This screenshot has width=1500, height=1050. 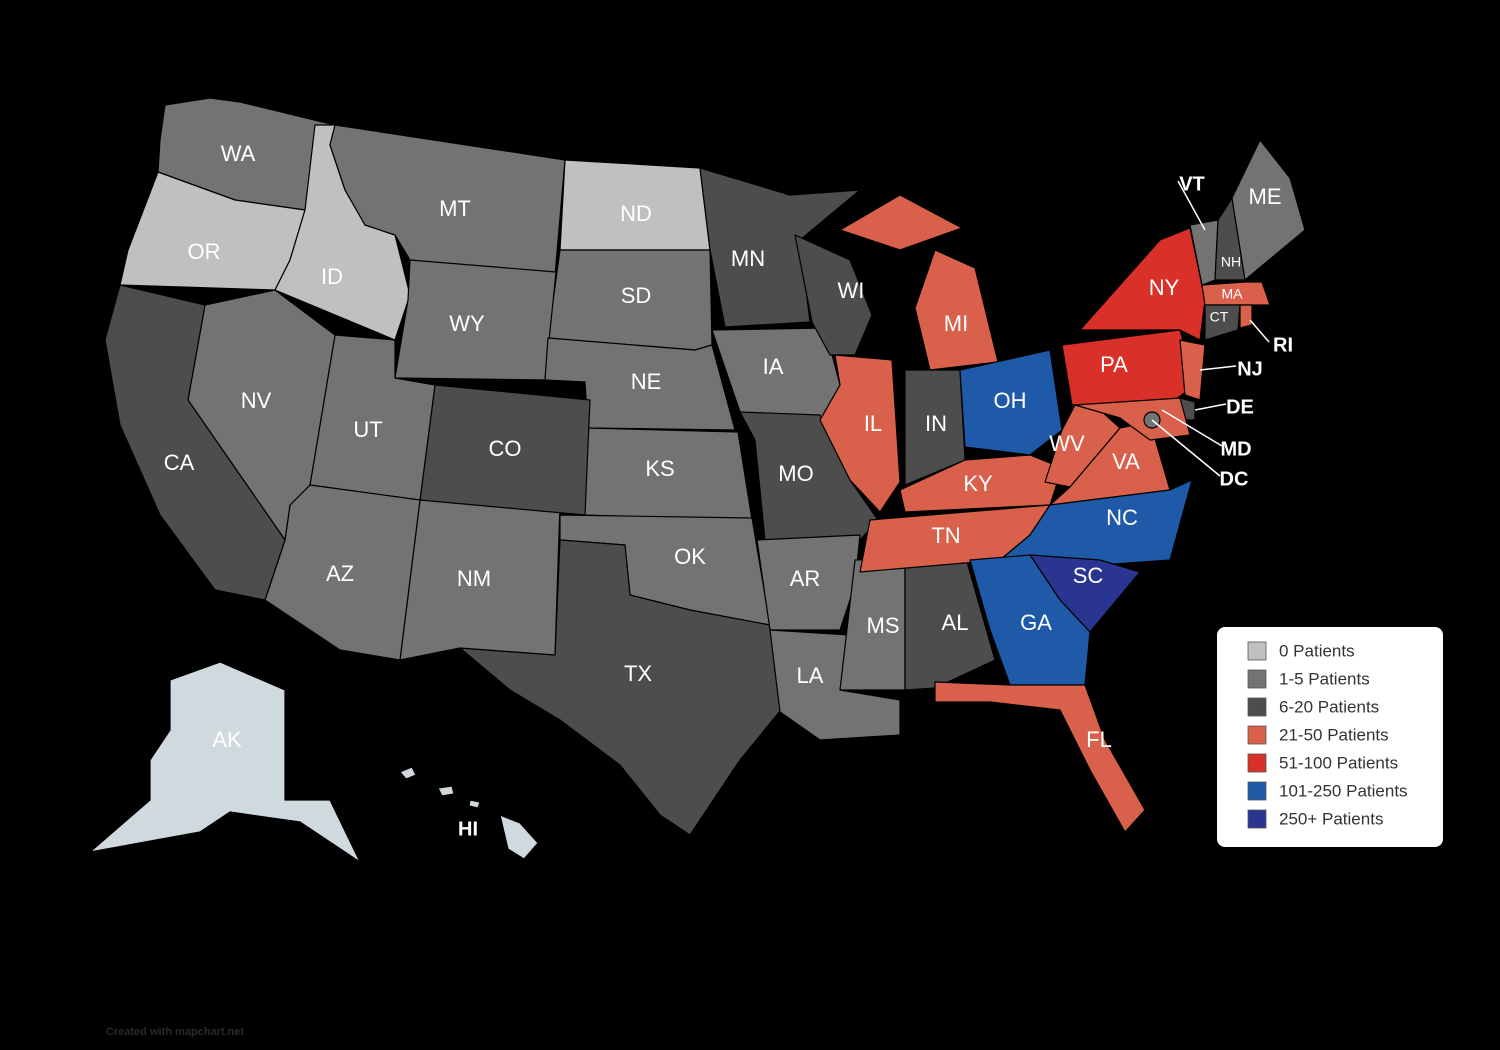 What do you see at coordinates (883, 625) in the screenshot?
I see `state-label: MS` at bounding box center [883, 625].